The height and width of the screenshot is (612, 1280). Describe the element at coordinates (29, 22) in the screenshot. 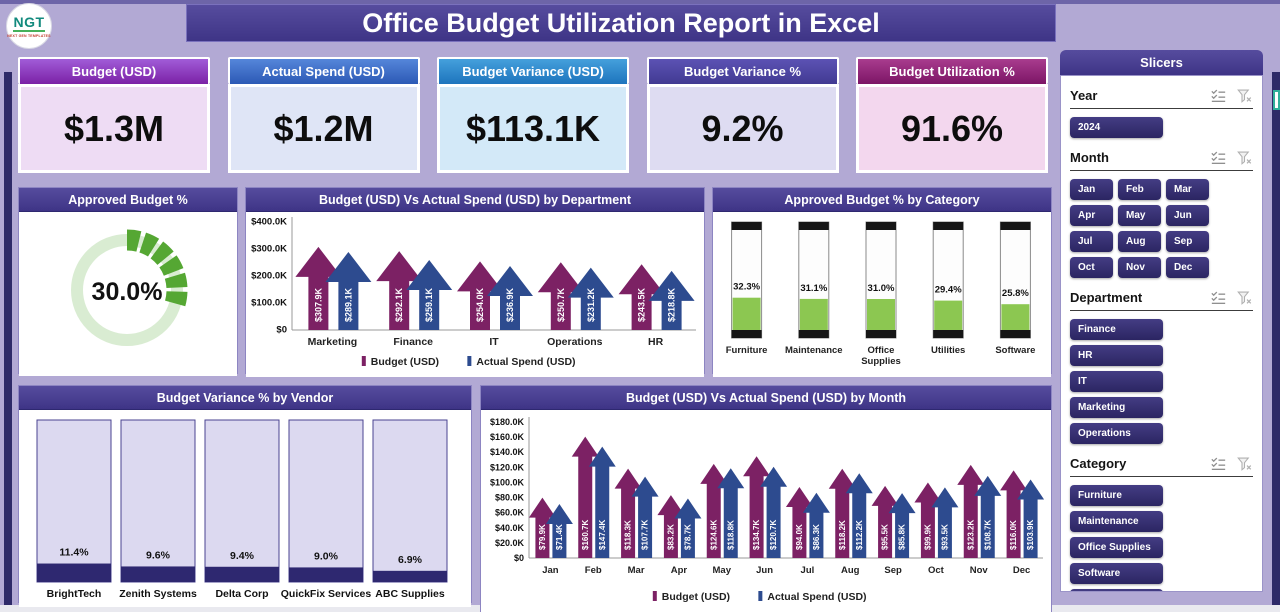

I see `logo-text: NGT` at that location.